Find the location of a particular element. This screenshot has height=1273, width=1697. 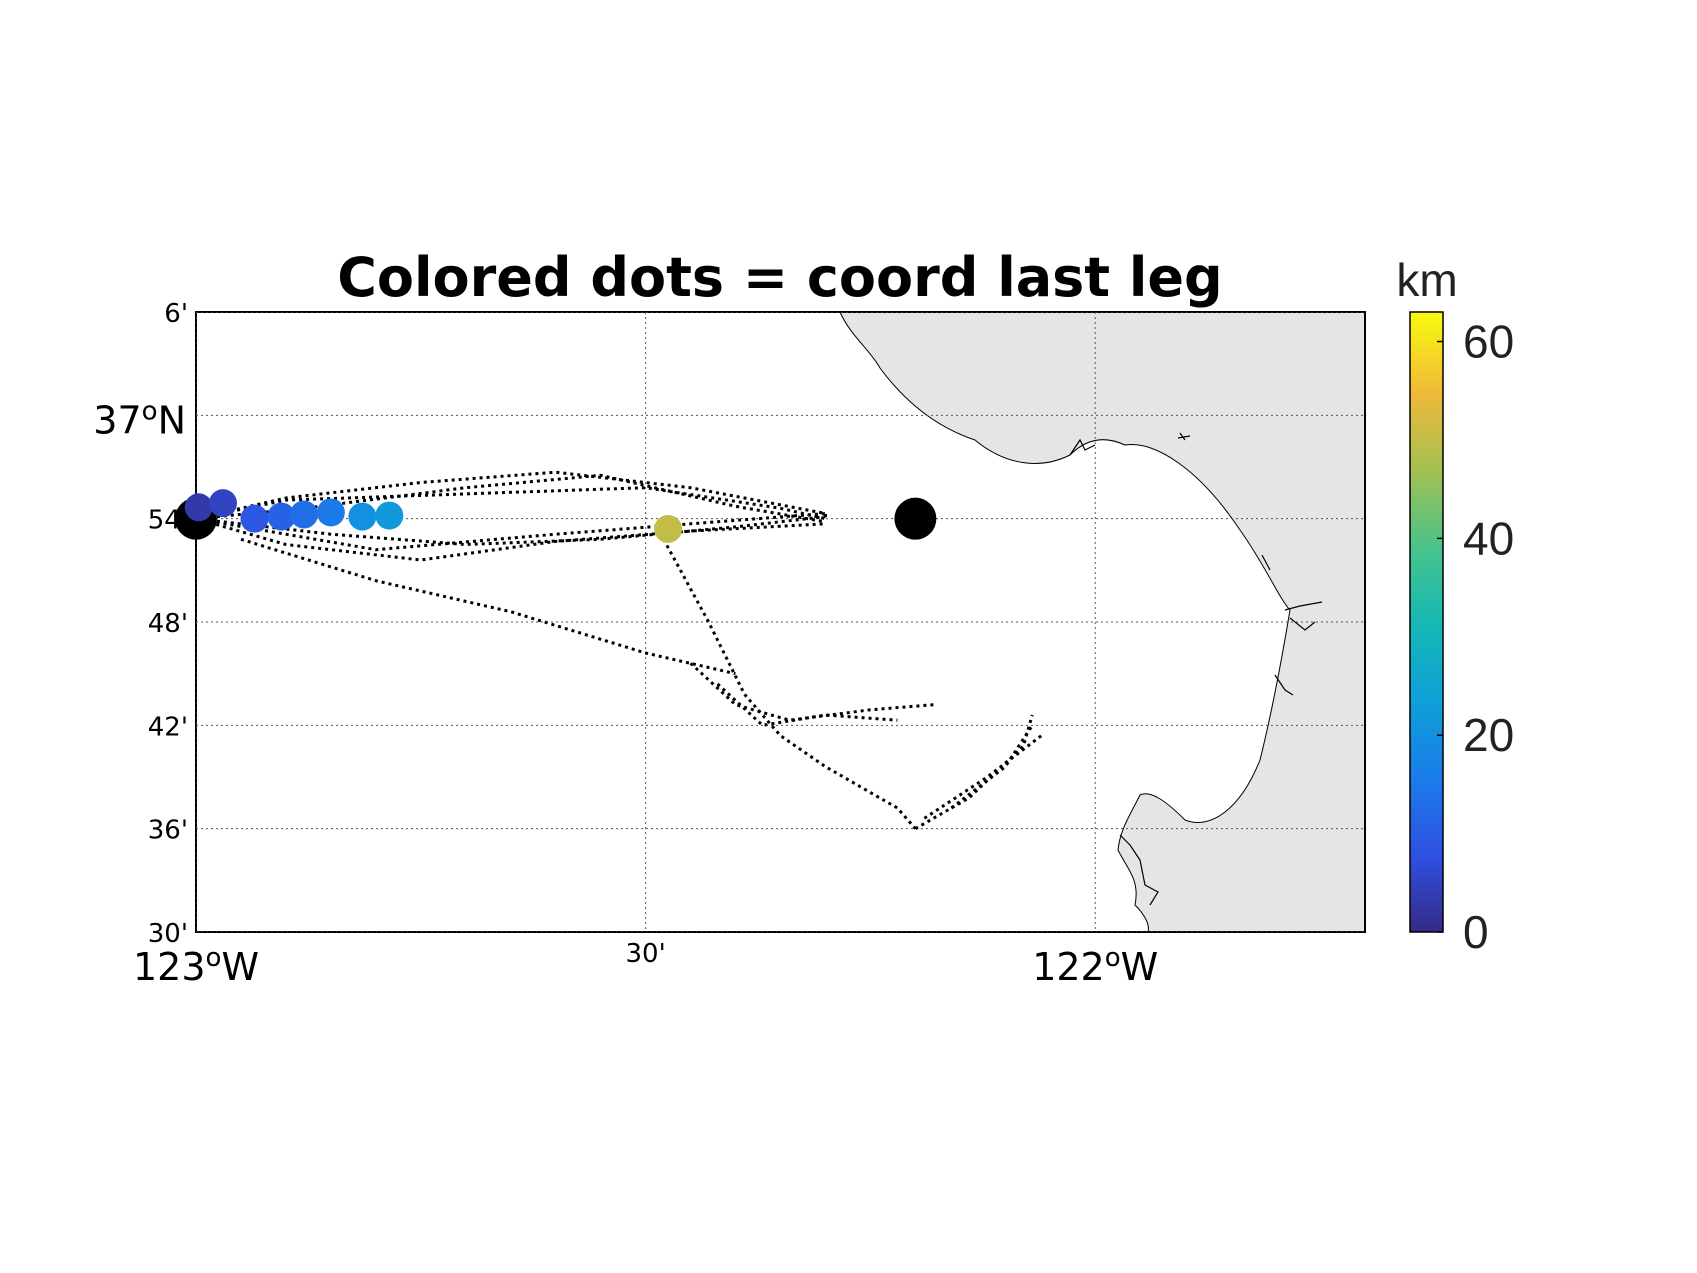

colorbar-ticks: 0 20 40 60 is located at coordinates (1475, 637).